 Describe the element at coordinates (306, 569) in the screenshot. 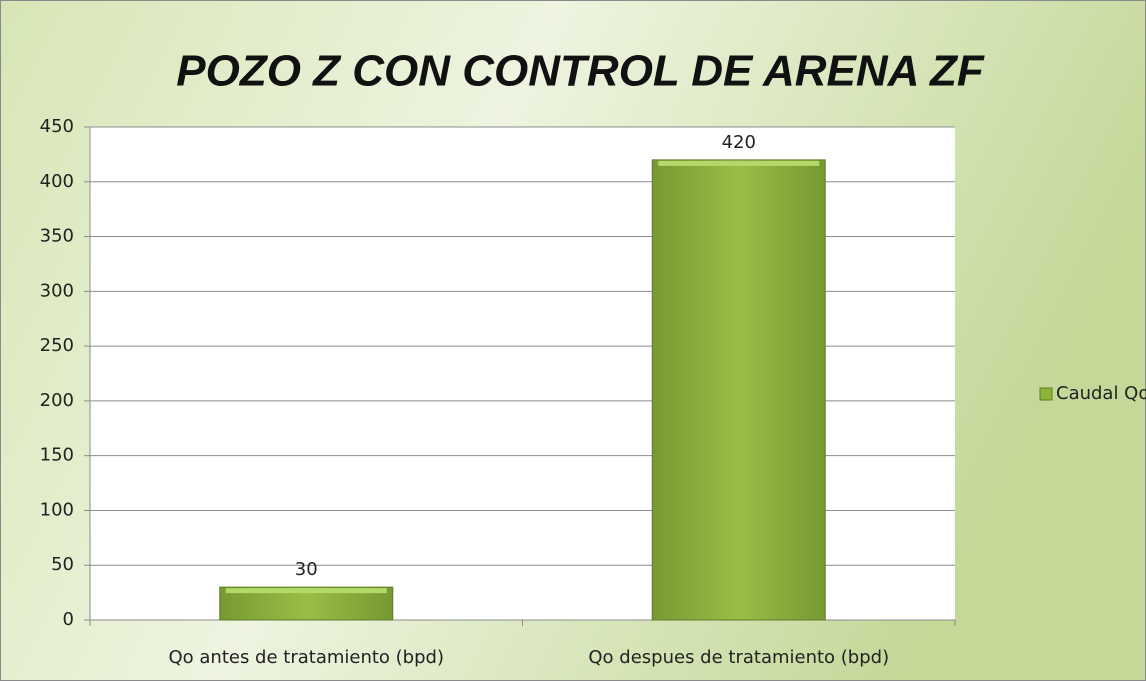

I see `data-label: 30` at that location.